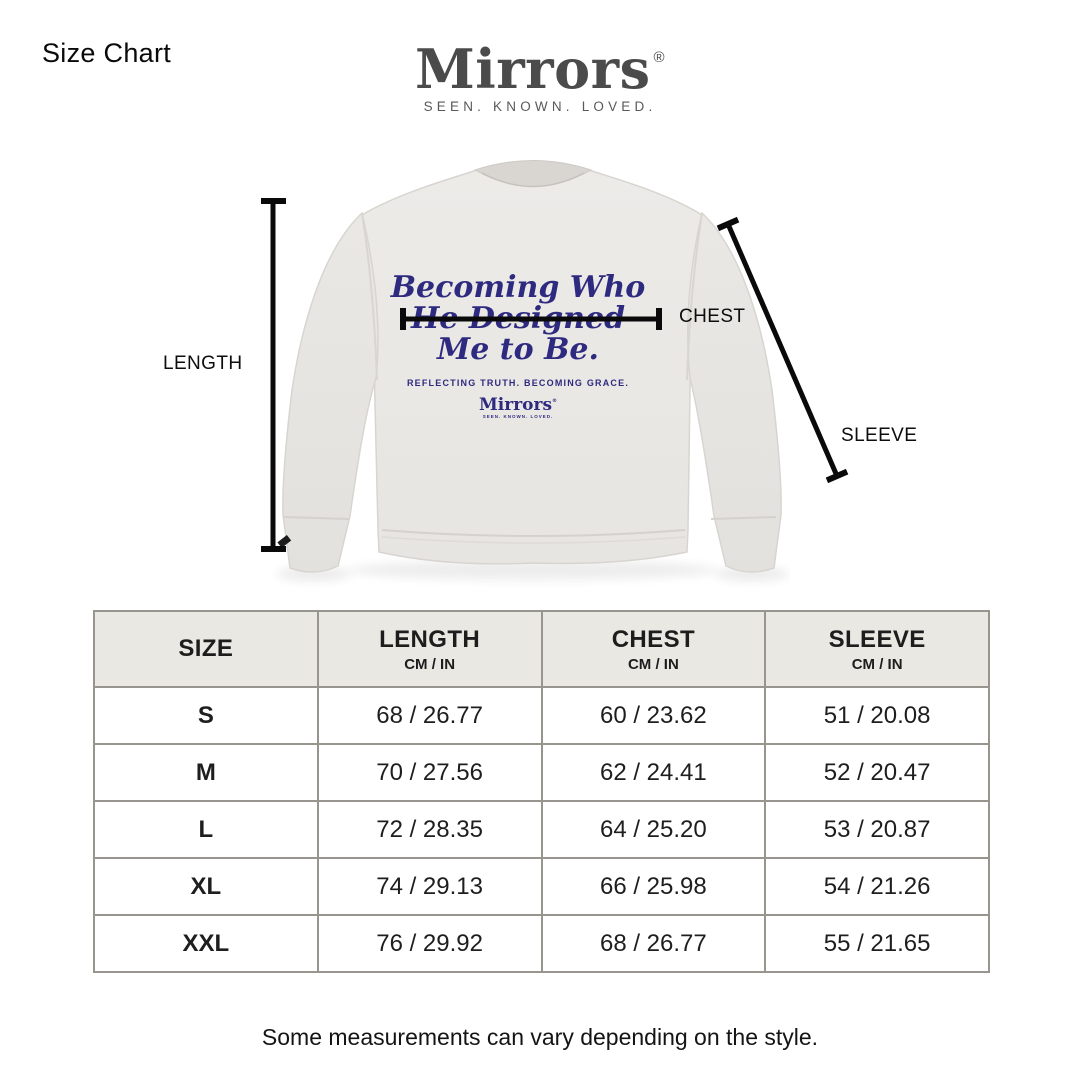 The image size is (1080, 1080). I want to click on print-line-1: Becoming Who, so click(518, 287).